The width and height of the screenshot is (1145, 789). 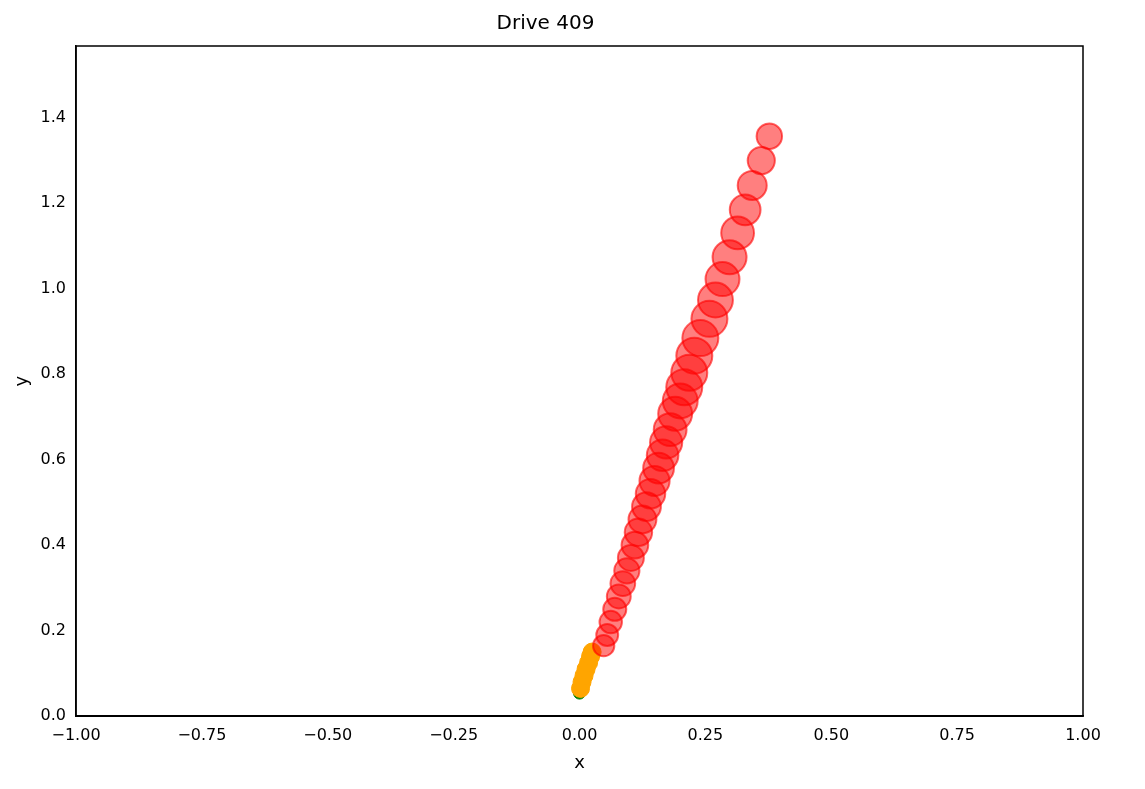 I want to click on y-tick-label: 1.0, so click(x=53, y=287).